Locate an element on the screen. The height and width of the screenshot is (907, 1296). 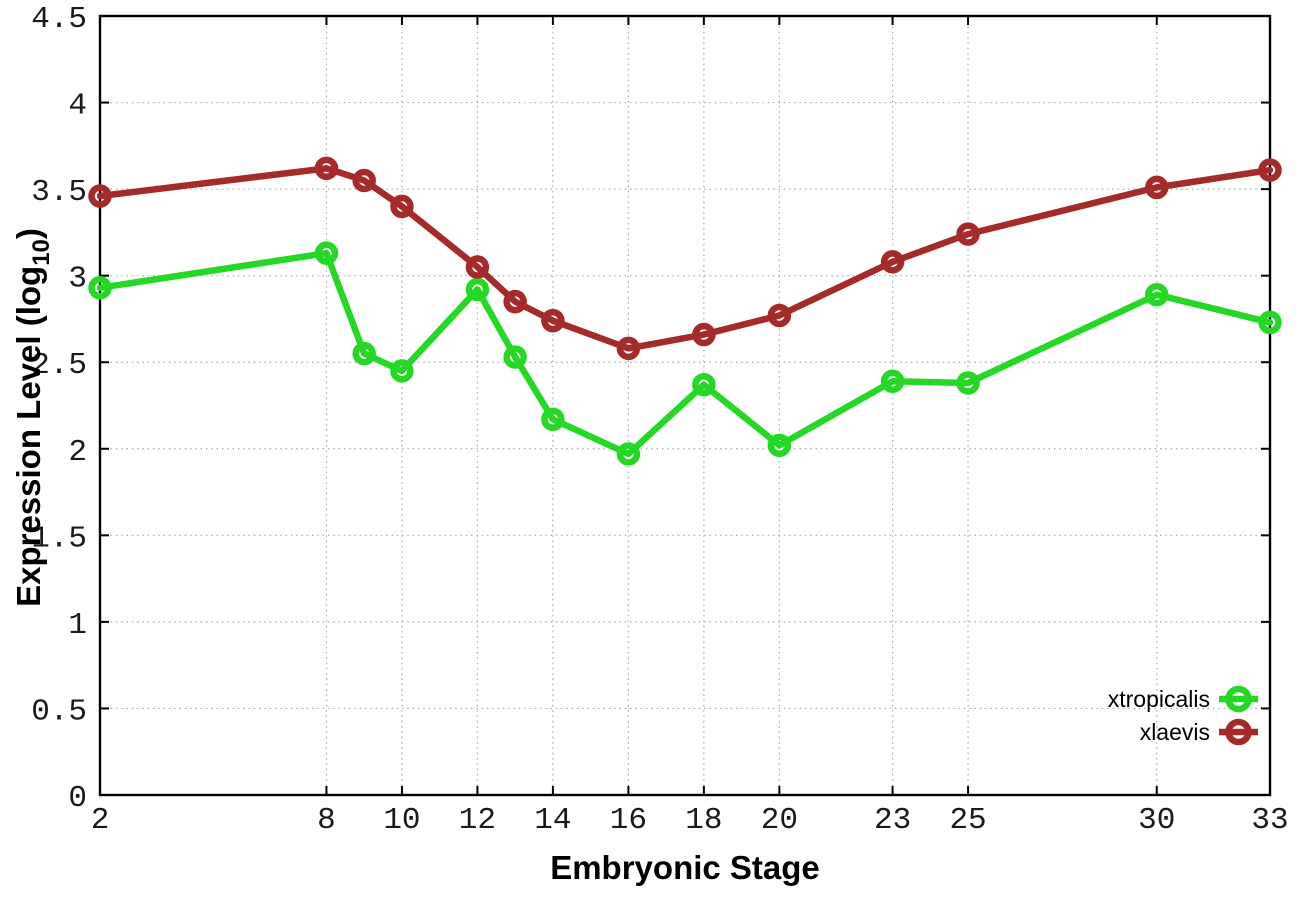
x-tick-label: 8 is located at coordinates (326, 820).